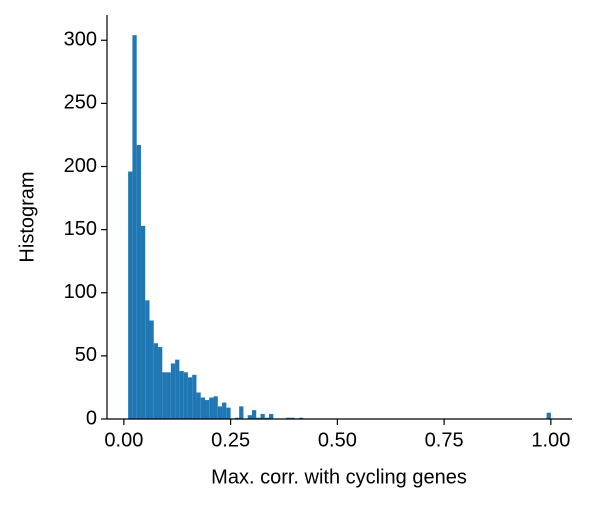 Image resolution: width=591 pixels, height=505 pixels. I want to click on y-tick-label: 300, so click(80, 40).